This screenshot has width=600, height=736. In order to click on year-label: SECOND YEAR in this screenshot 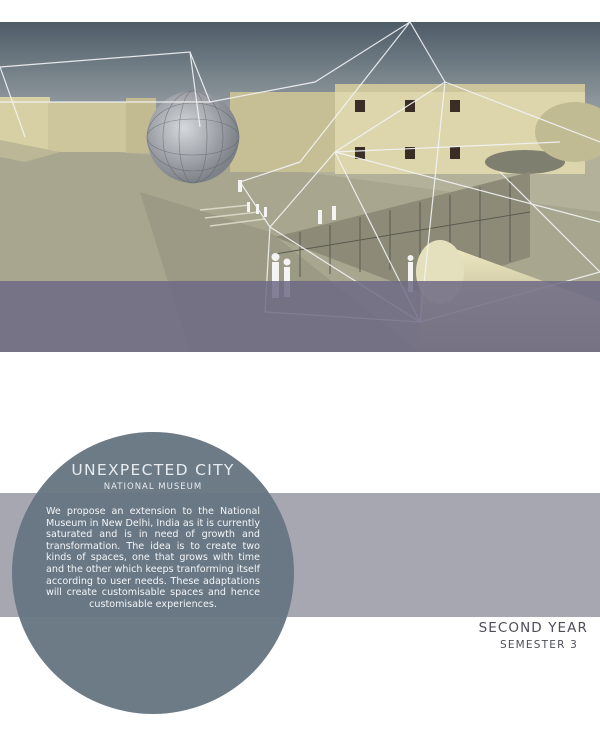, I will do `click(533, 628)`.